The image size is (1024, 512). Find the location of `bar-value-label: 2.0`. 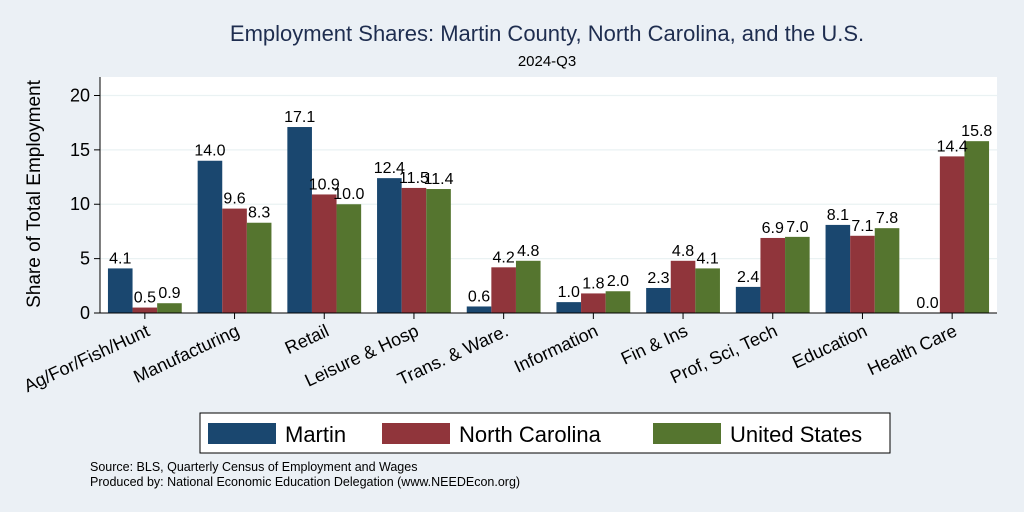

bar-value-label: 2.0 is located at coordinates (618, 281).